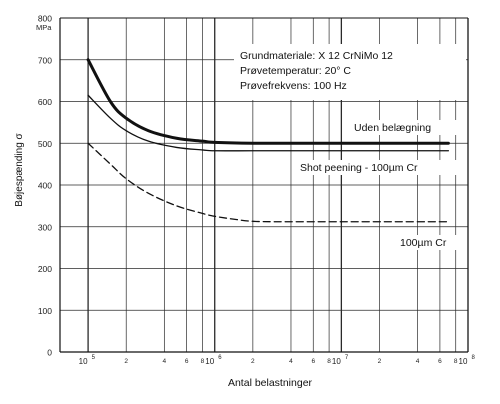 This screenshot has height=404, width=500. Describe the element at coordinates (19, 169) in the screenshot. I see `y-axis-title: Bøjespænding σ` at that location.